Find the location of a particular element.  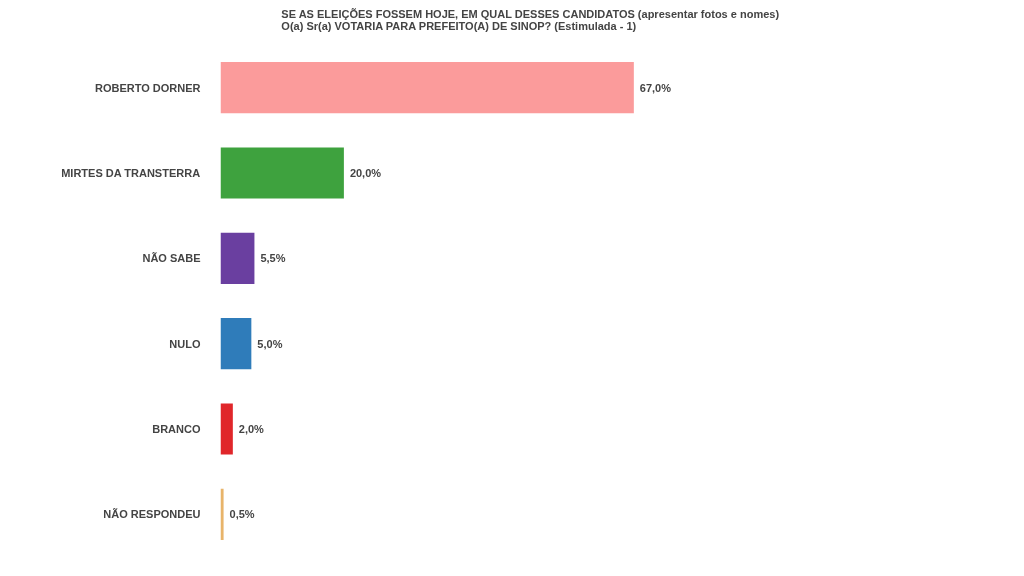

data-label: 0,5% is located at coordinates (242, 514).